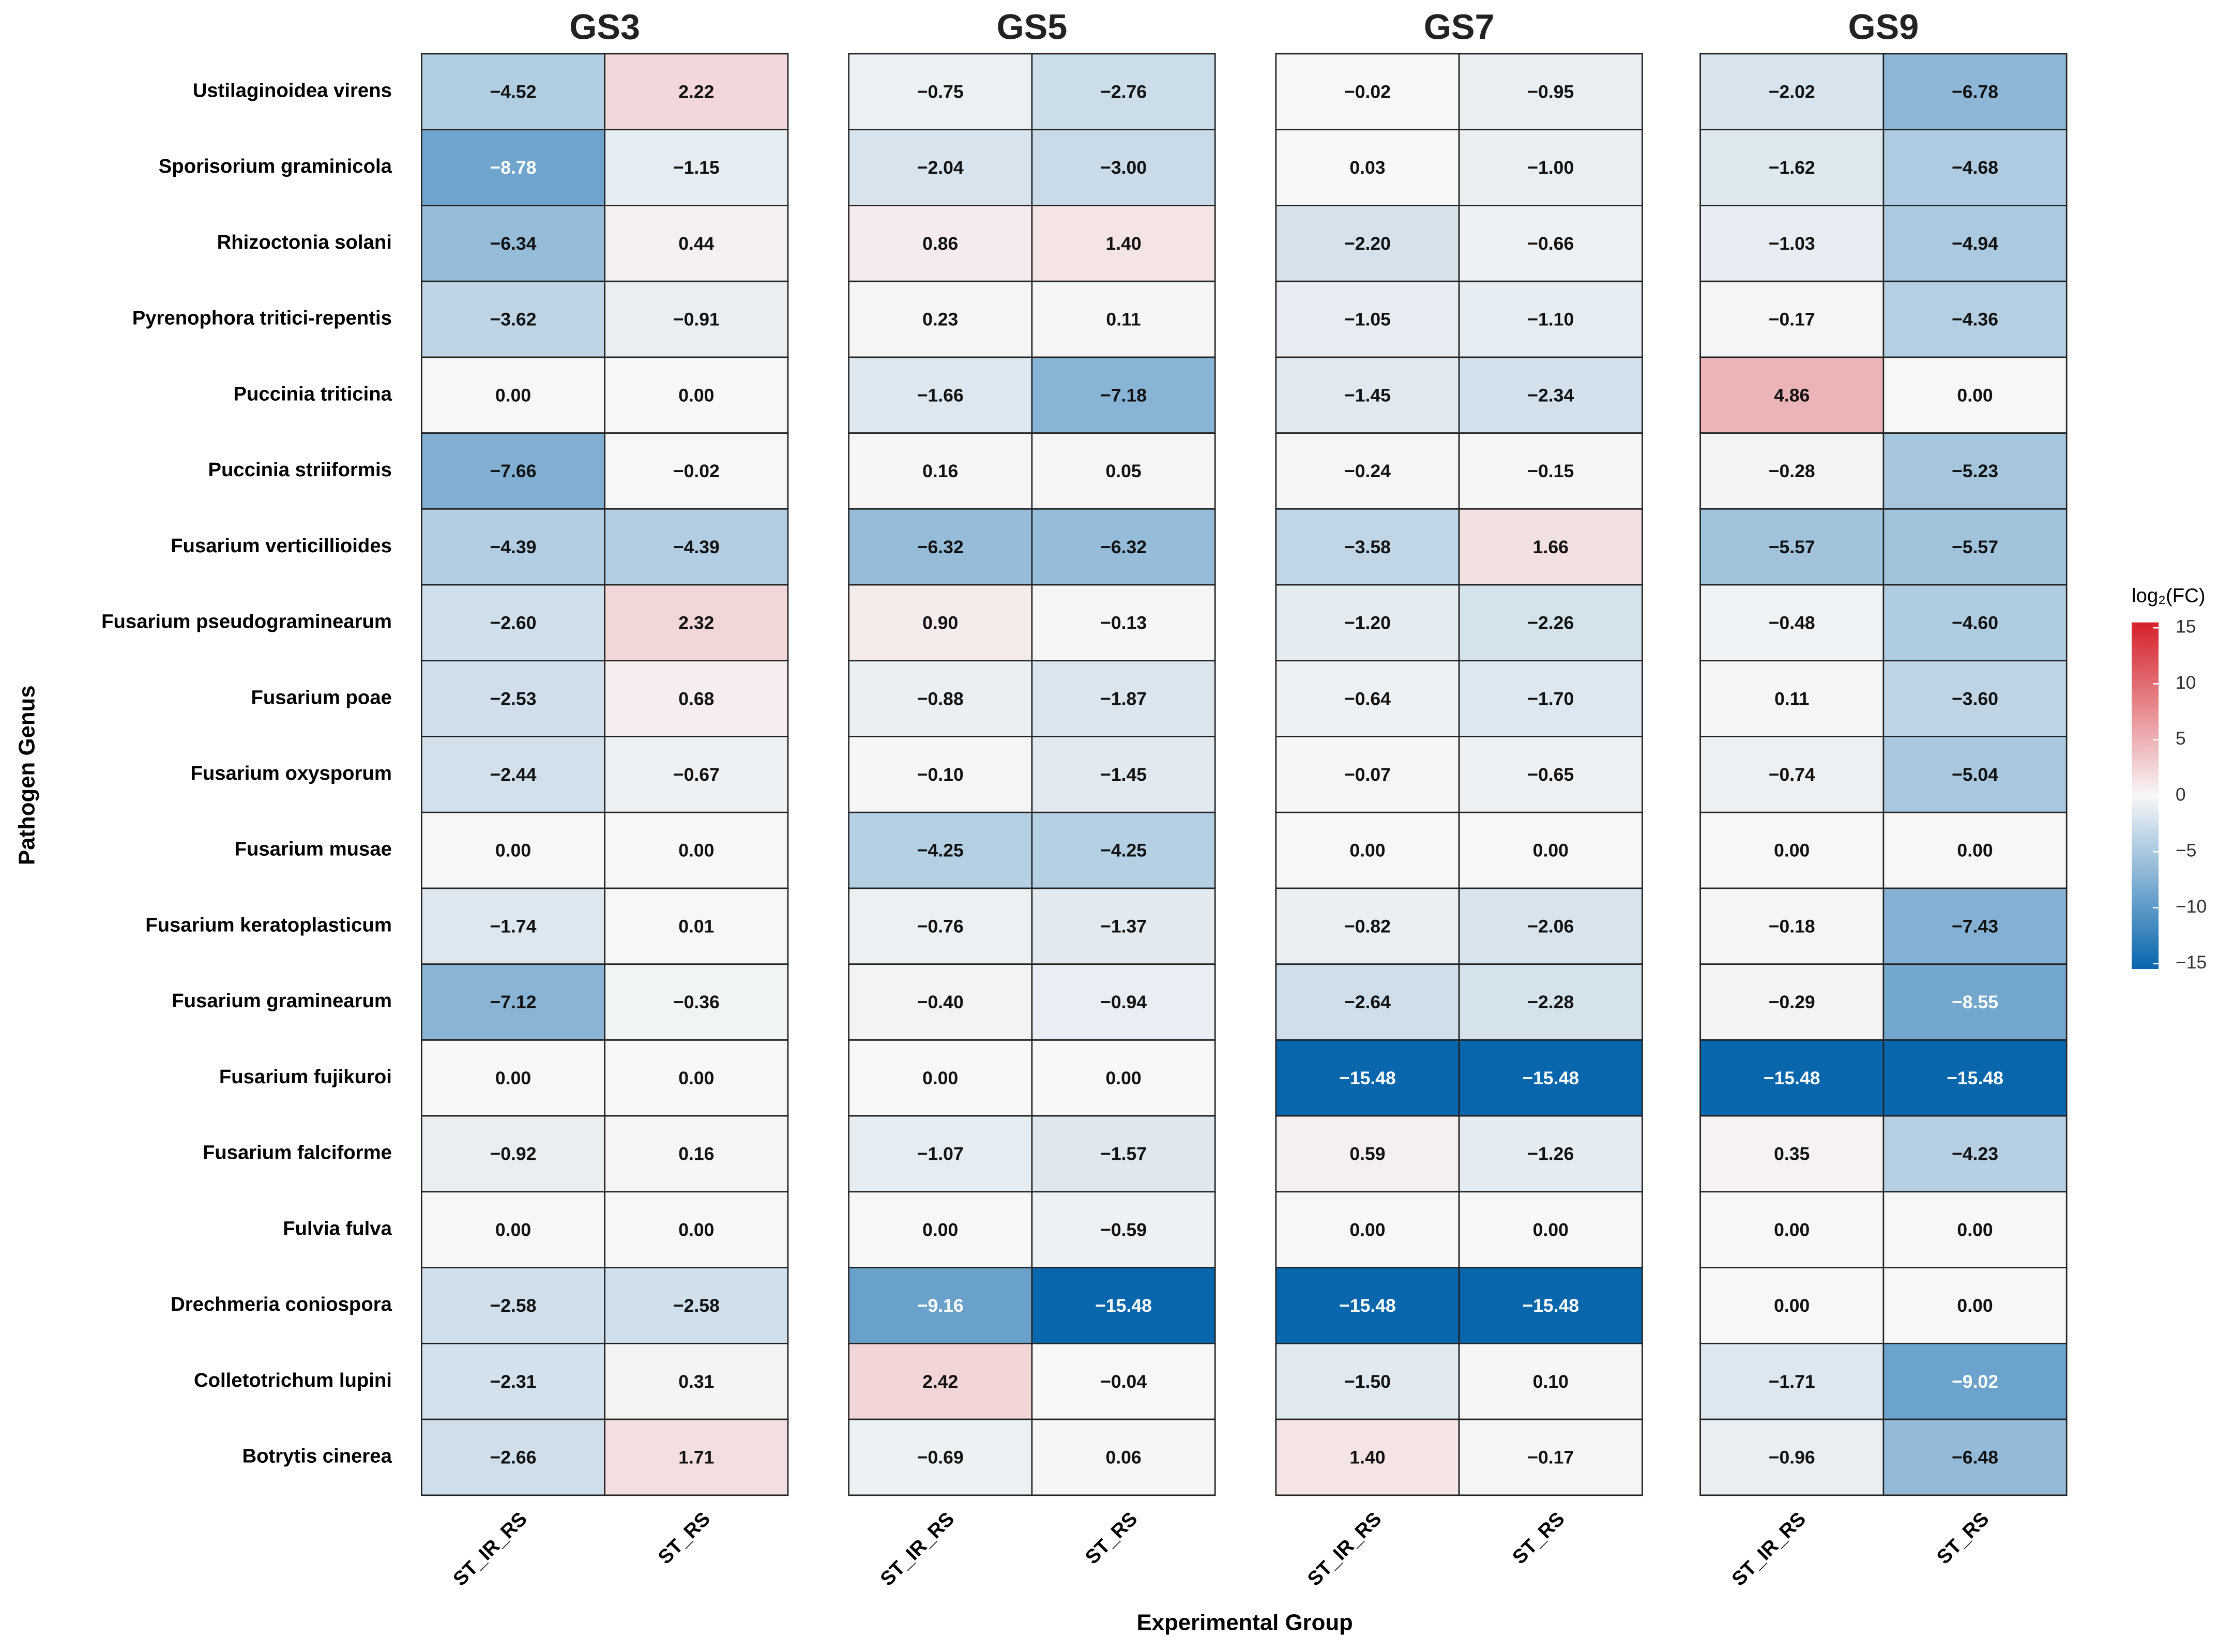  I want to click on colorbar-title: log₂(FC), so click(2169, 596).